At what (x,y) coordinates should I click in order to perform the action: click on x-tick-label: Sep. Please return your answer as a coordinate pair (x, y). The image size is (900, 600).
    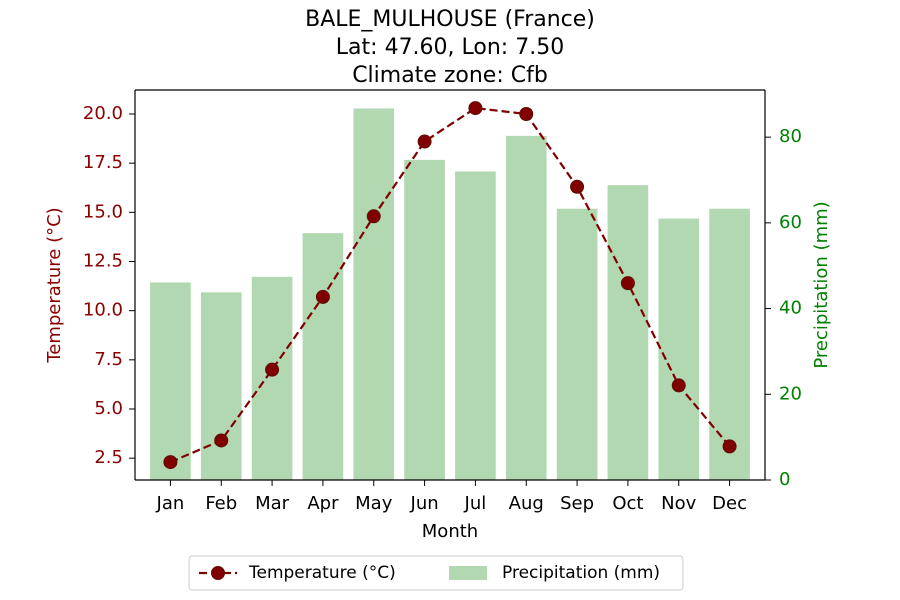
    Looking at the image, I should click on (577, 503).